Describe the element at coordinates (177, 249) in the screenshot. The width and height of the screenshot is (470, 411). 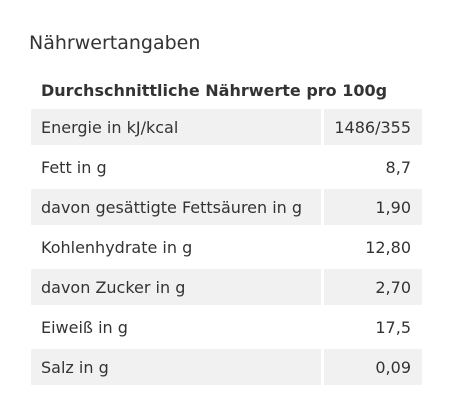
I see `nutrient-label: Kohlenhydrate in g` at that location.